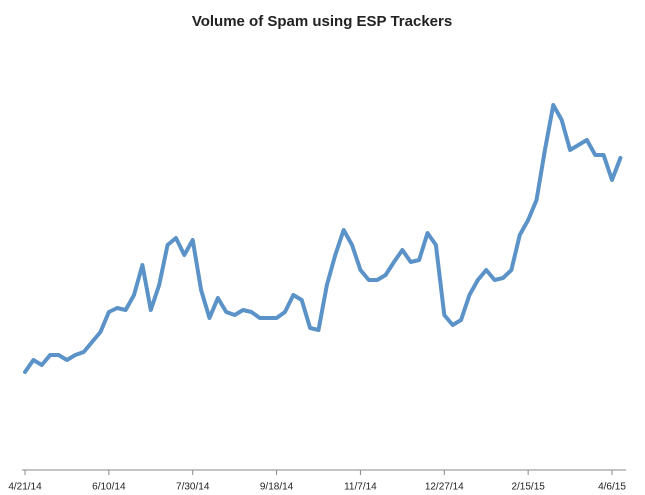  Describe the element at coordinates (322, 21) in the screenshot. I see `chart-title: Volume of Spam using ESP Trackers` at that location.